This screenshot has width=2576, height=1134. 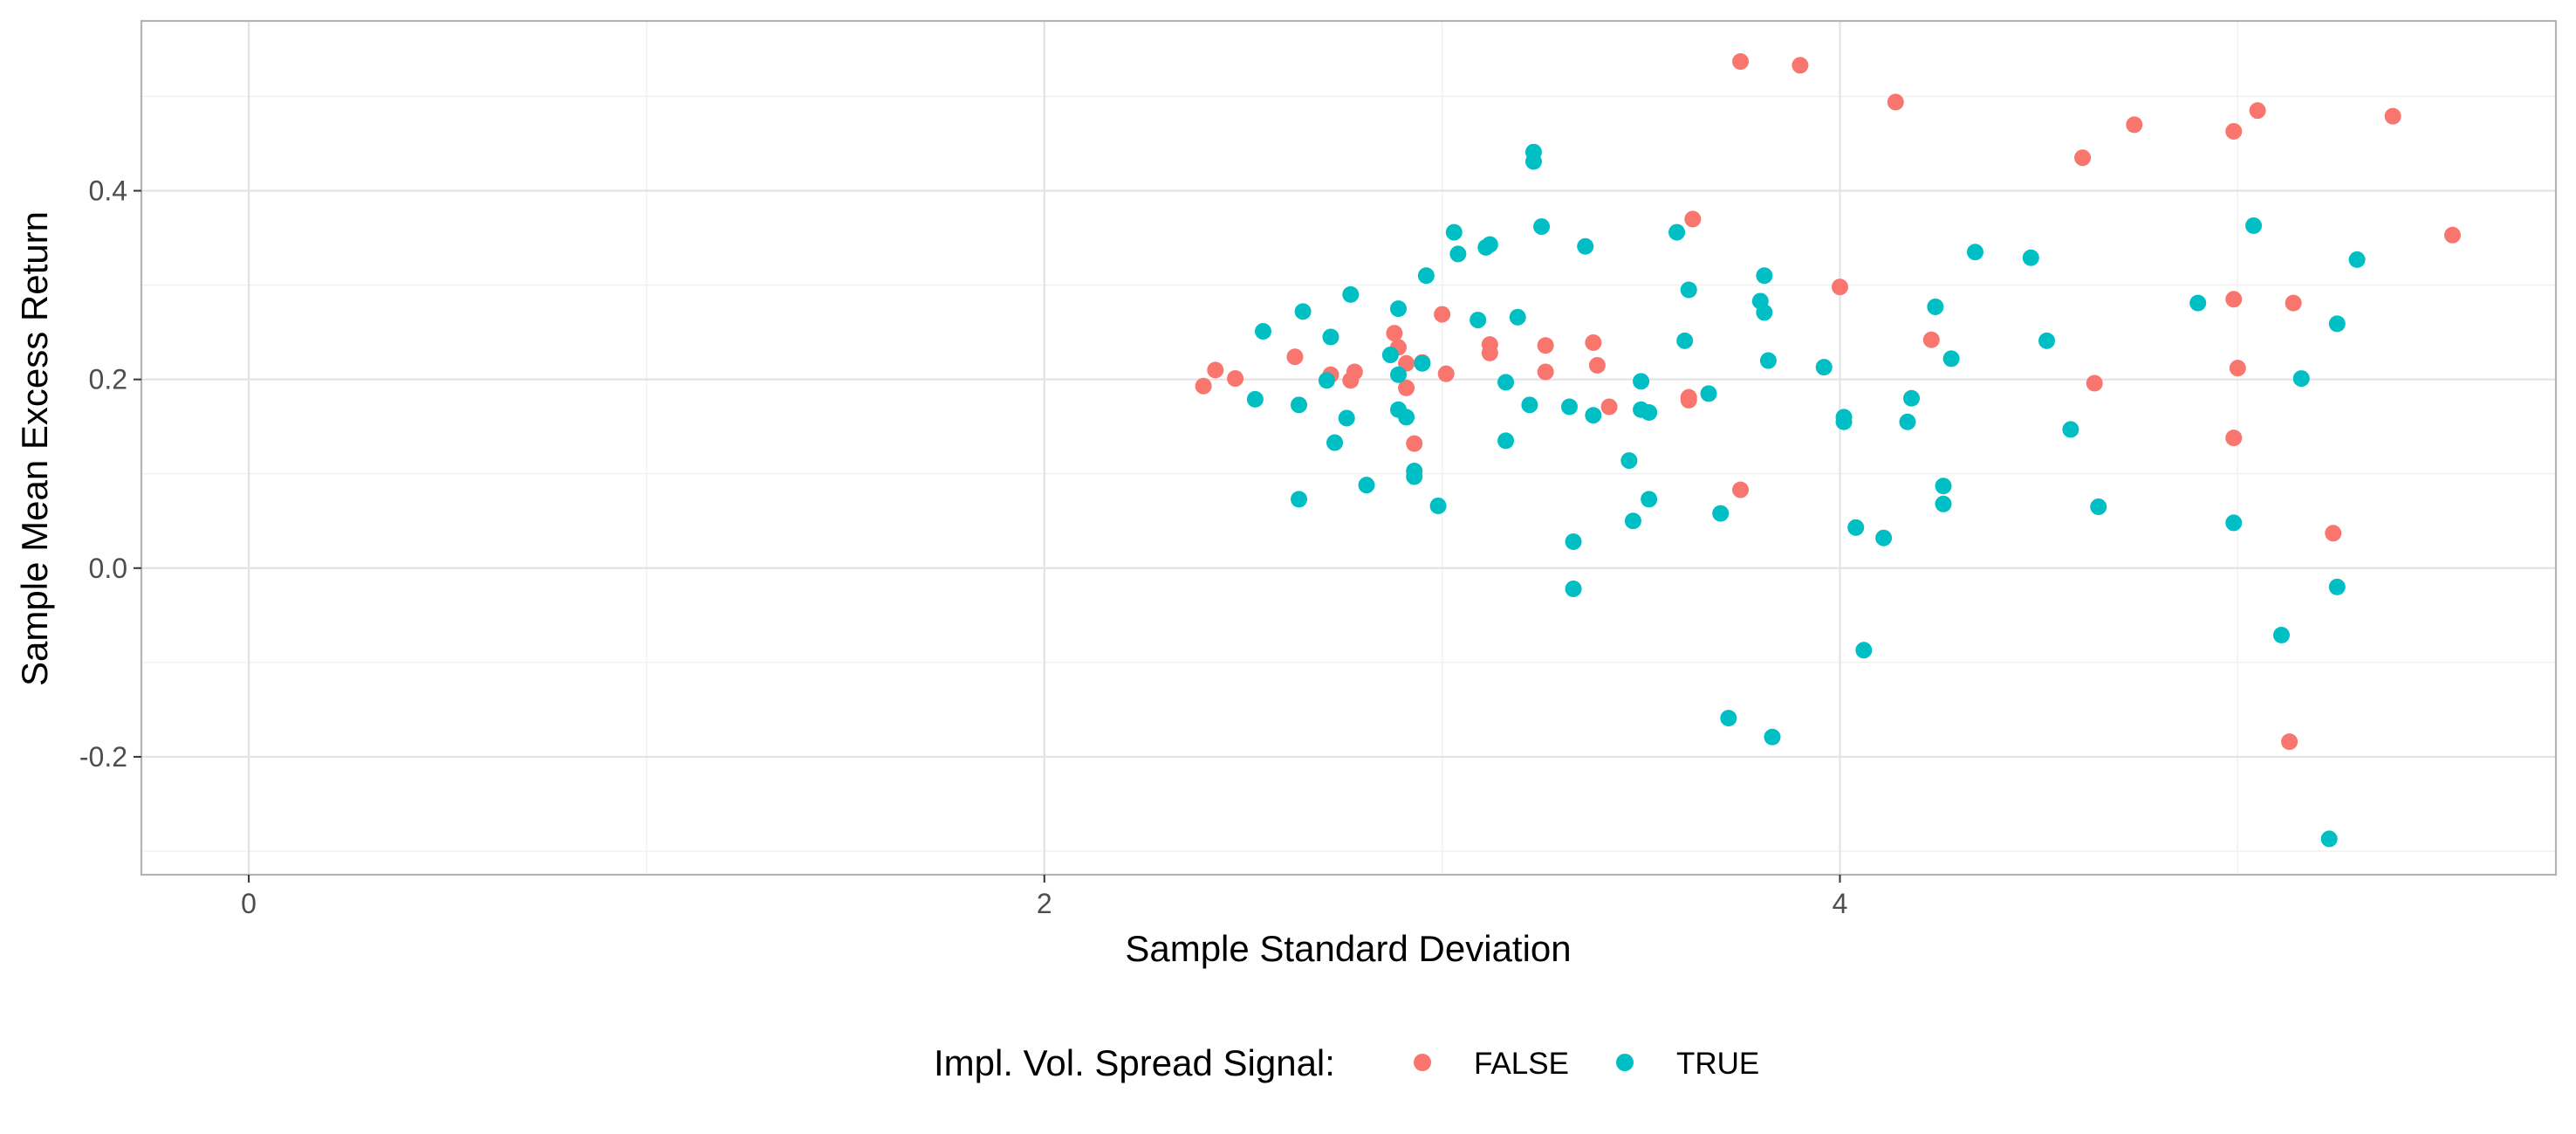 I want to click on y-tick-label: 0.2, so click(x=108, y=379).